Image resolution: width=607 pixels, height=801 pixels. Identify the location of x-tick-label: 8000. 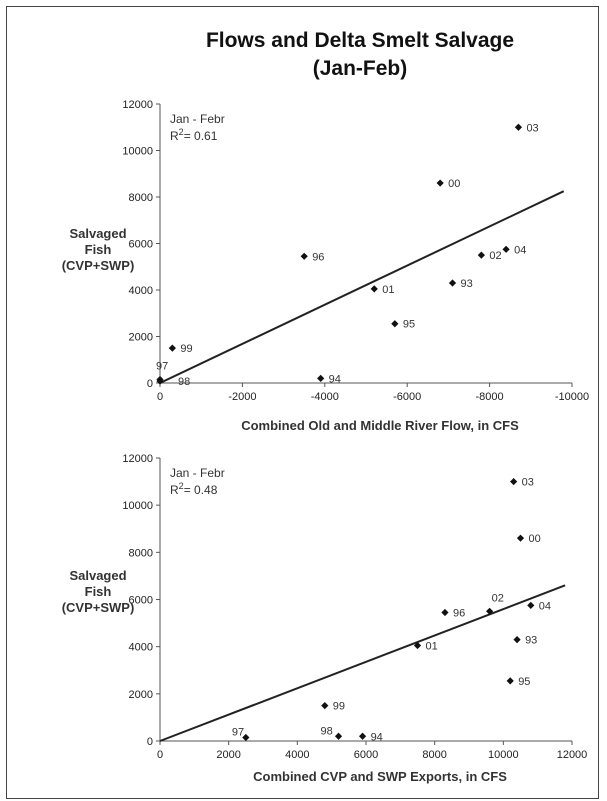
(434, 755).